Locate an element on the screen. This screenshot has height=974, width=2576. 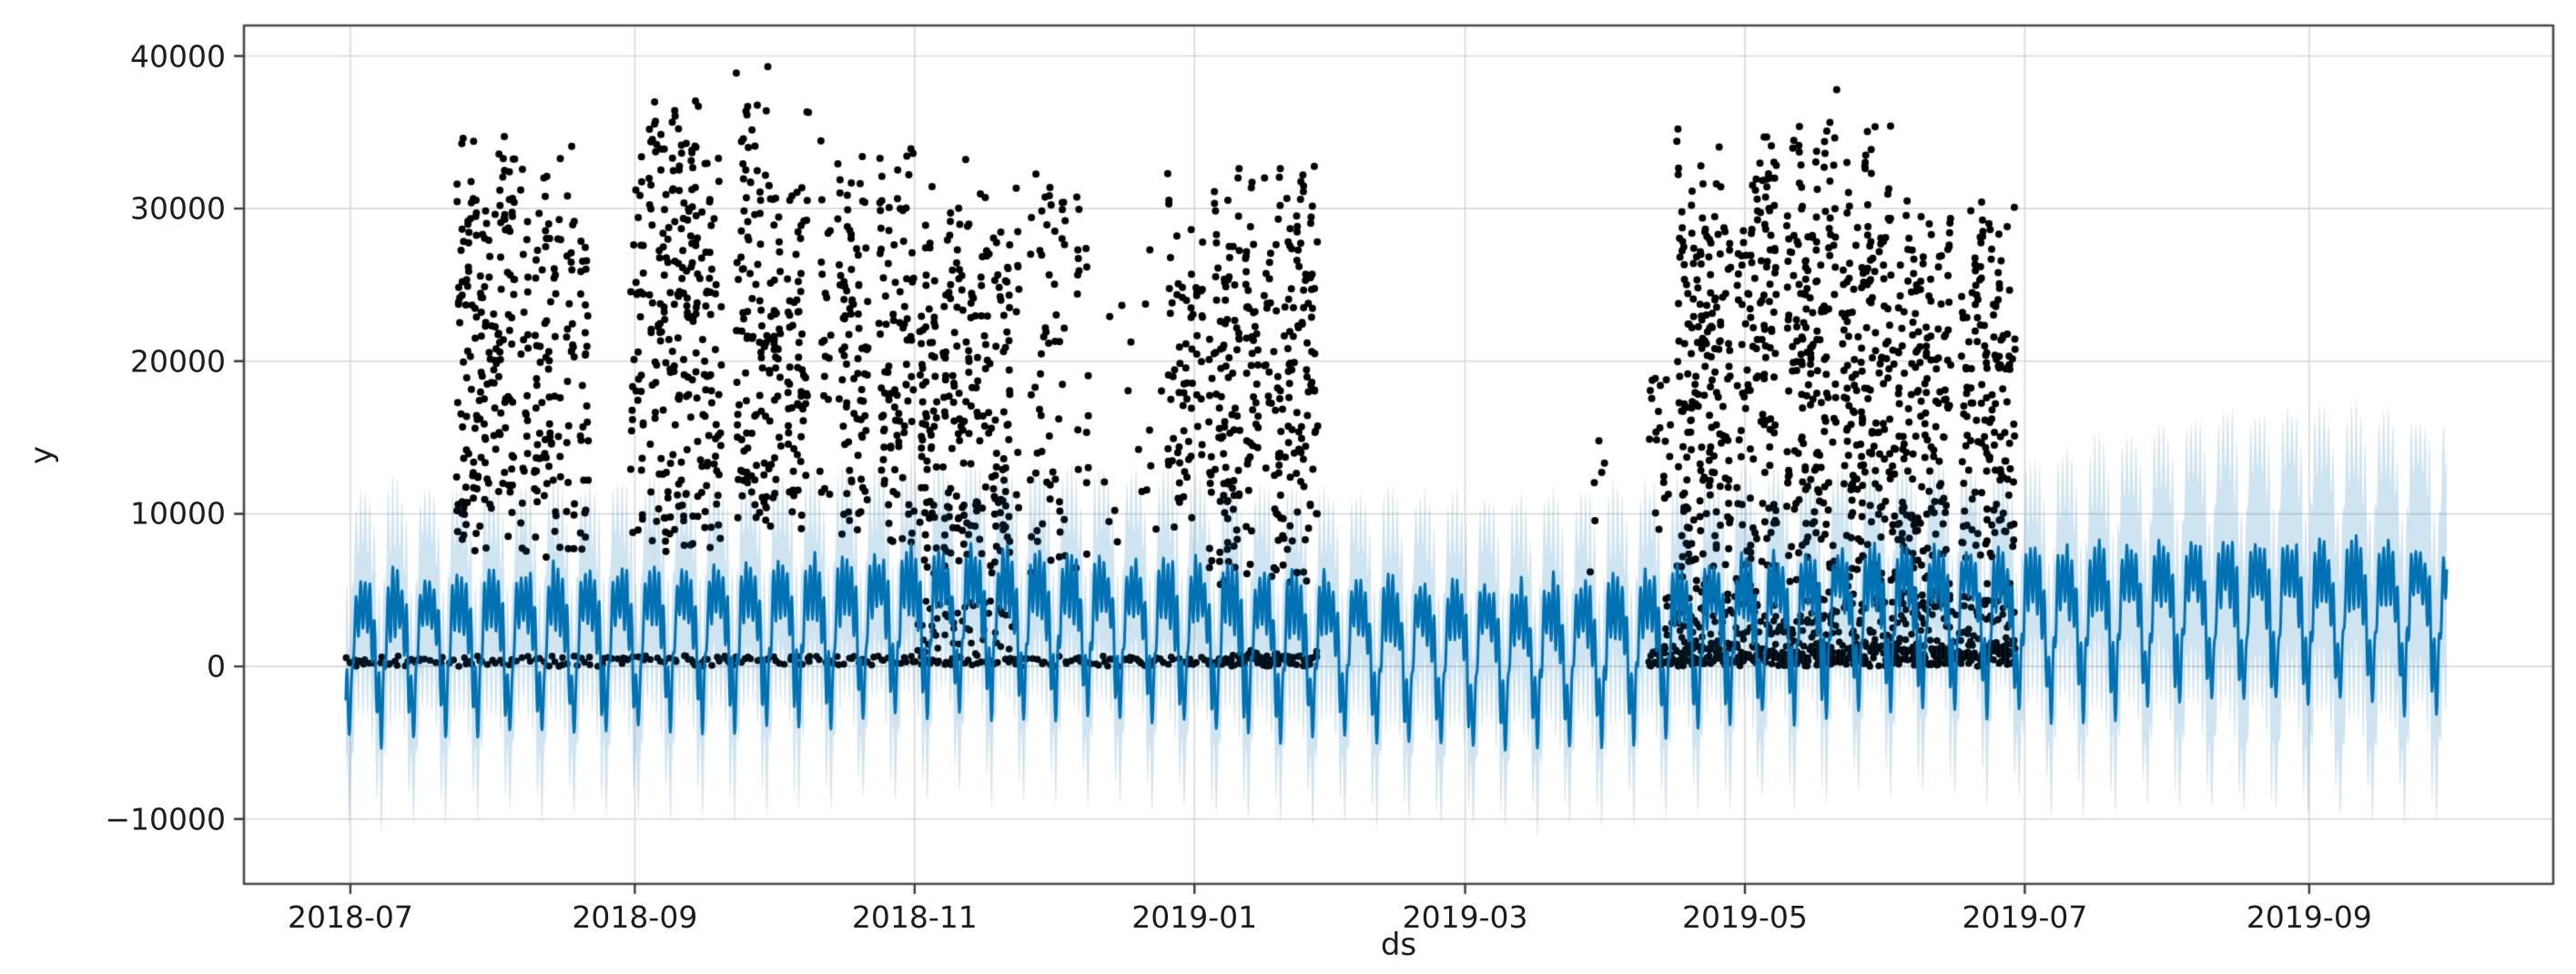
x-axis-title: ds is located at coordinates (1398, 945).